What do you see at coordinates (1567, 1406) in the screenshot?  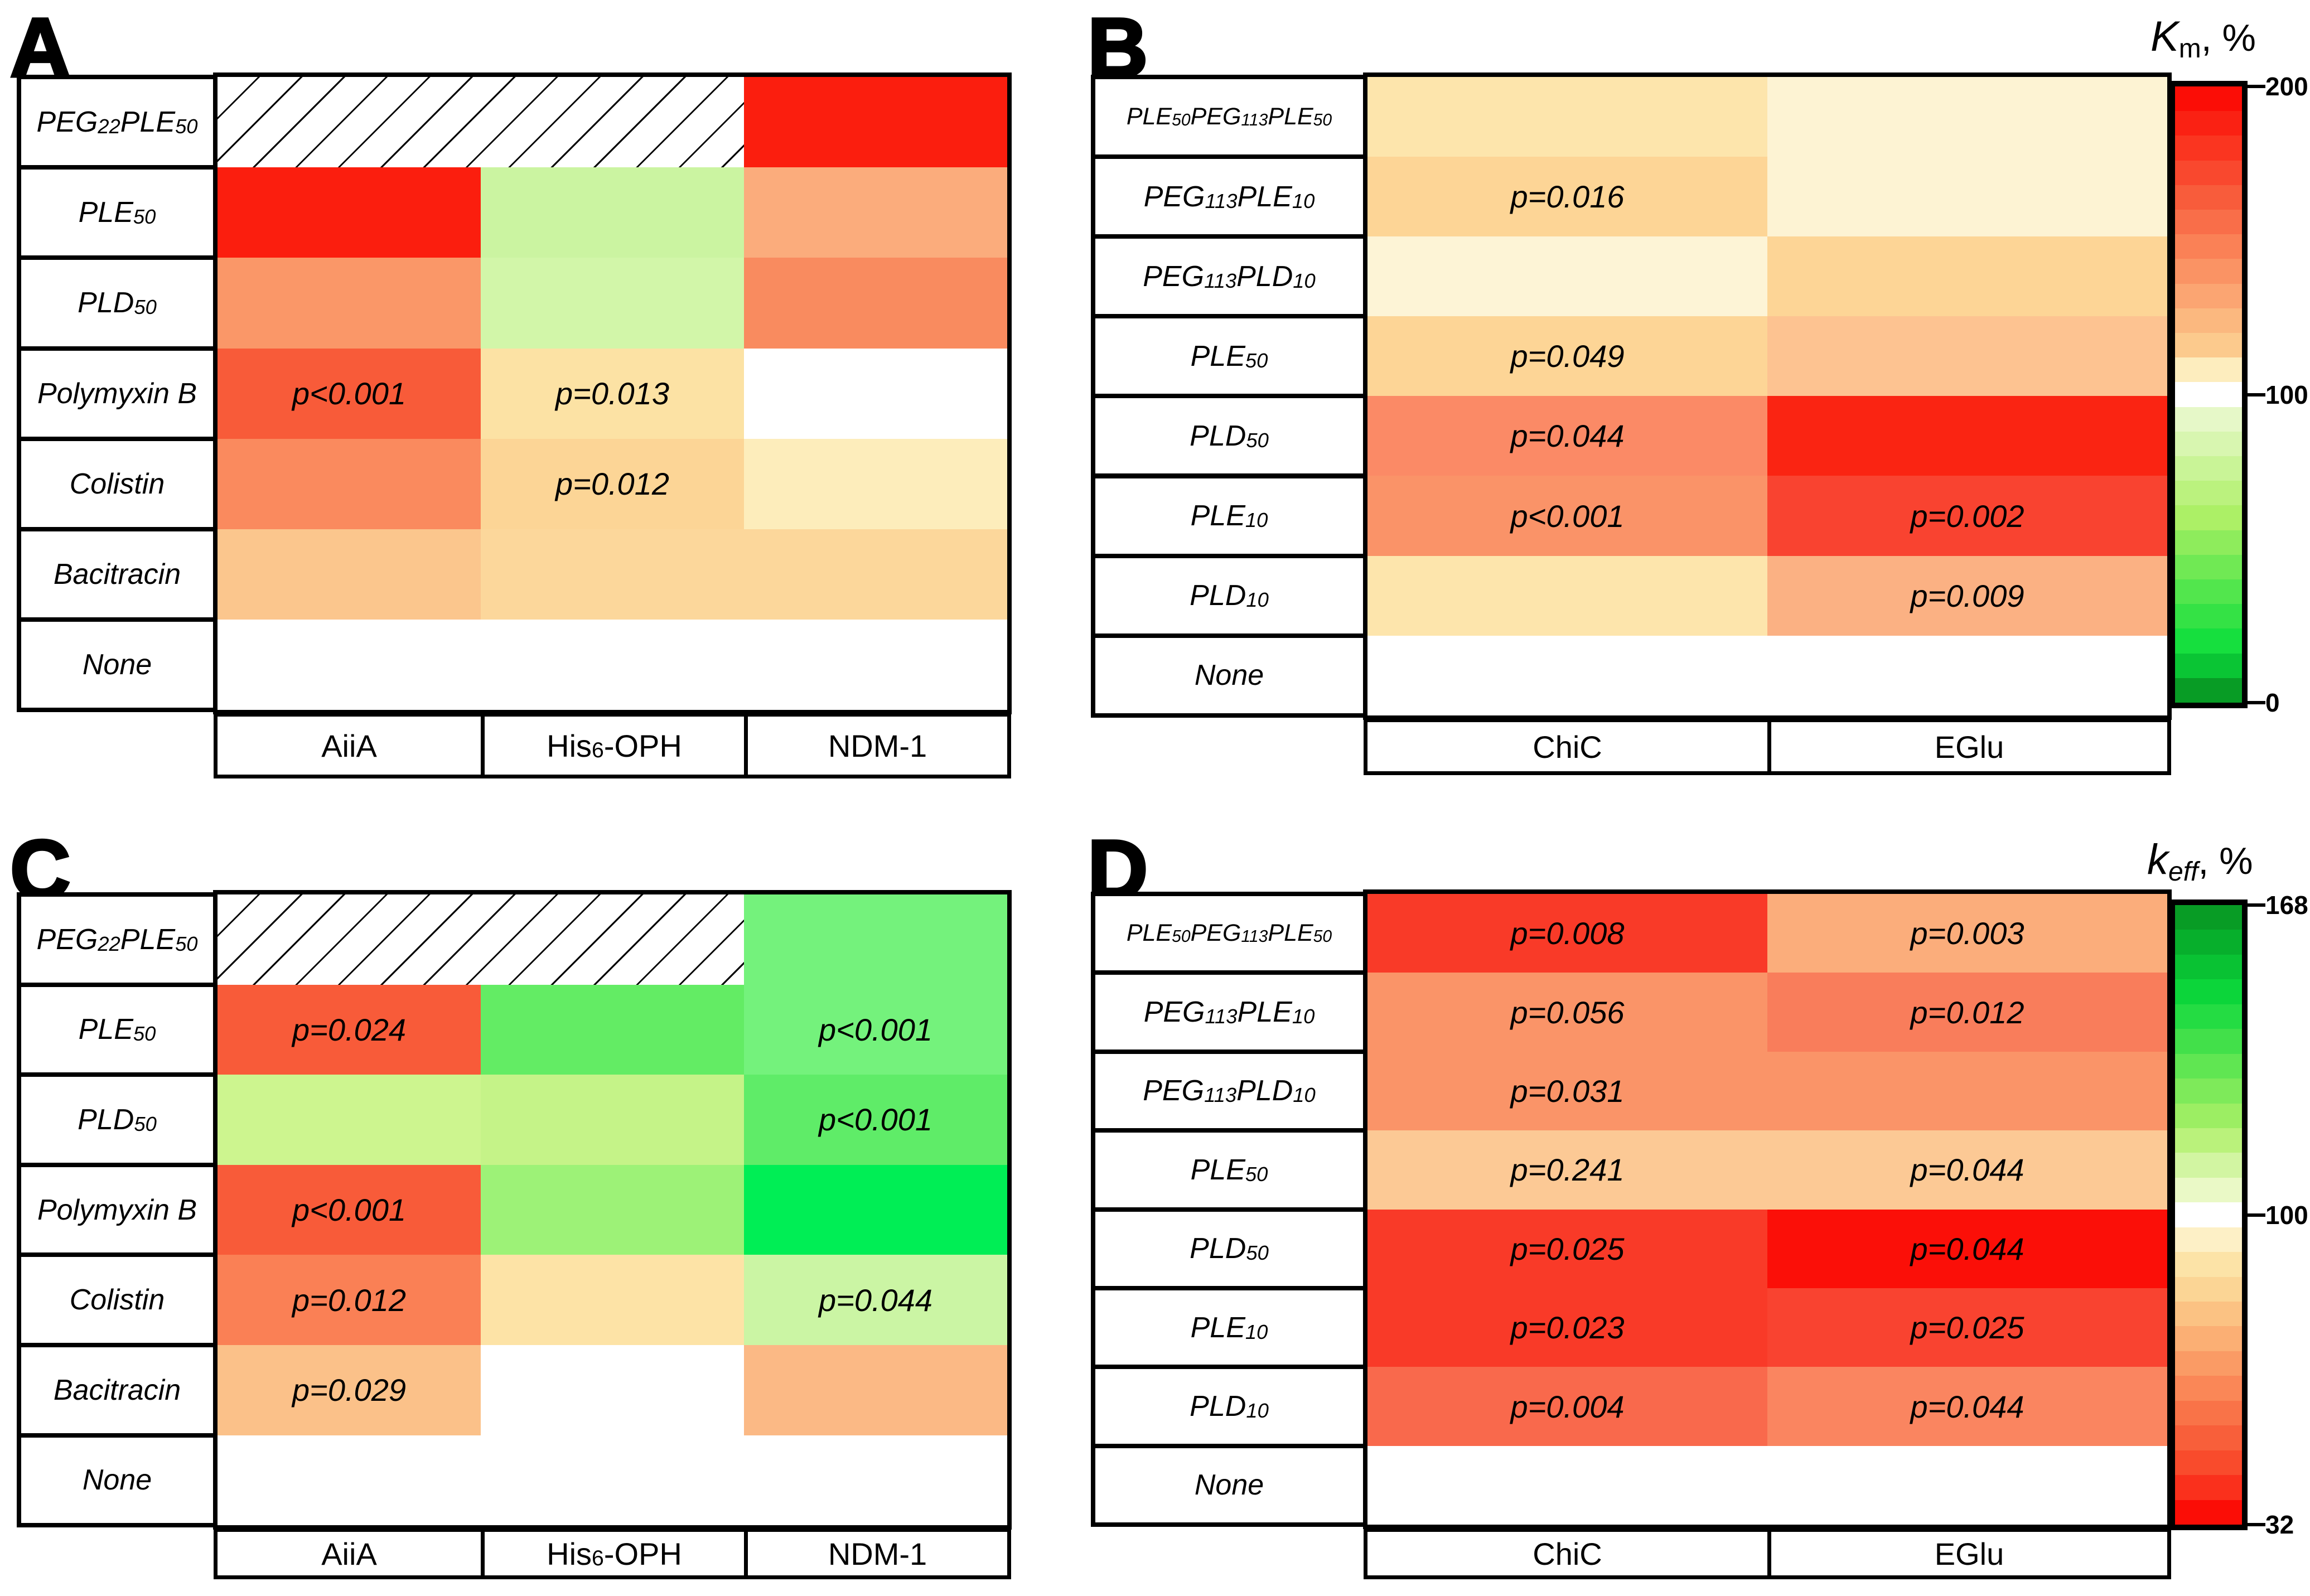 I see `p-value-D-r7-c1: p=0.004` at bounding box center [1567, 1406].